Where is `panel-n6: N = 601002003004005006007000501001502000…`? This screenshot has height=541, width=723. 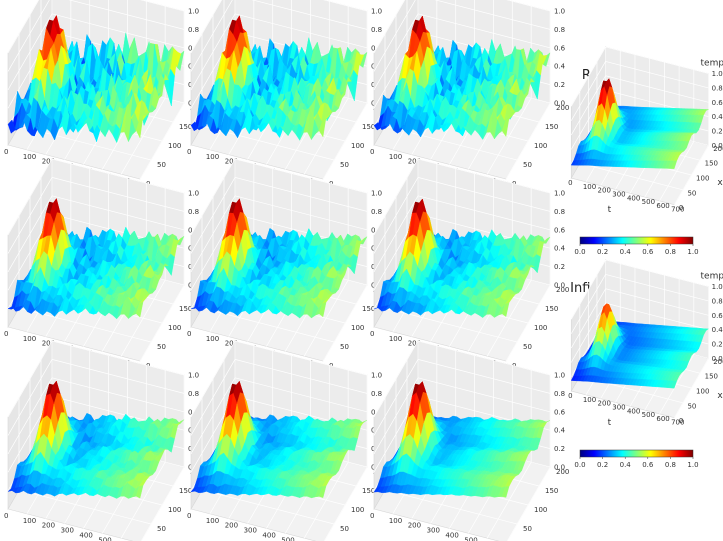
panel-n6: N = 601002003004005006007000501001502000… is located at coordinates (103, 264).